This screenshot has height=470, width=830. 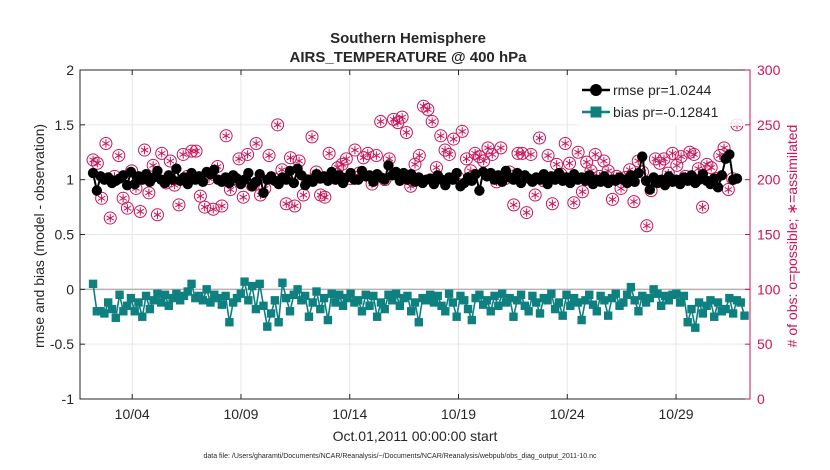 What do you see at coordinates (240, 414) in the screenshot?
I see `x-tick-label: 10/09` at bounding box center [240, 414].